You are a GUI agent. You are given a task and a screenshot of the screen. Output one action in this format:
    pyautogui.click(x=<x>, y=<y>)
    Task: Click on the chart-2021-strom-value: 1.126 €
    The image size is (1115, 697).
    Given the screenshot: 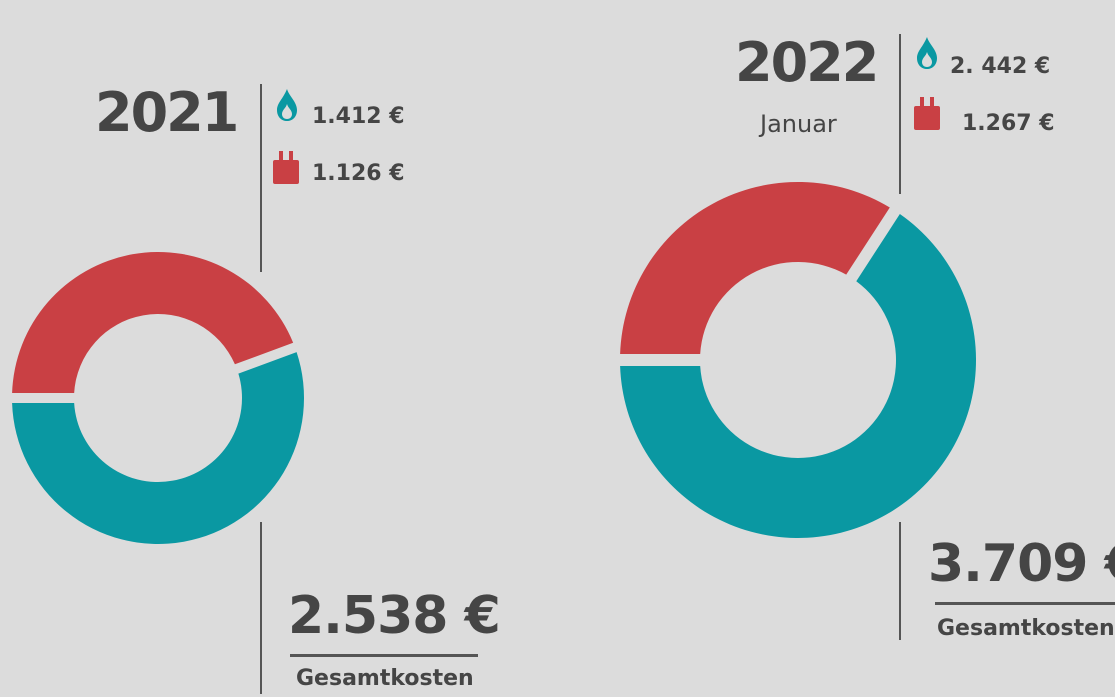 What is the action you would take?
    pyautogui.click(x=358, y=173)
    